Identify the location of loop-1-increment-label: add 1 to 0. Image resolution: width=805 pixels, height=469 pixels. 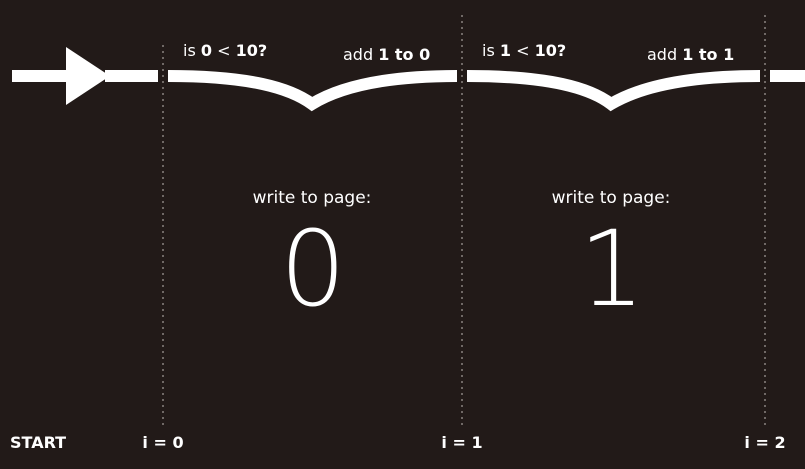
(386, 54).